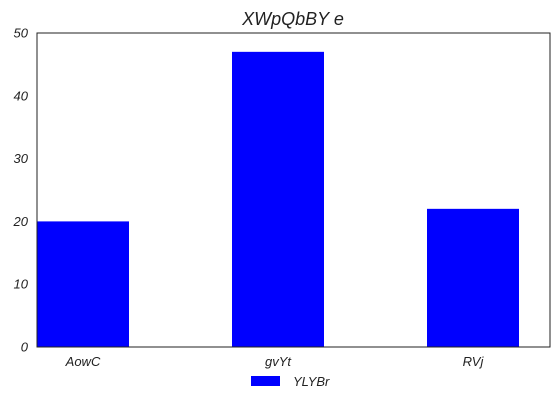  Describe the element at coordinates (21, 190) in the screenshot. I see `y-axis-ticks: 0 10 20 30 40 50` at that location.